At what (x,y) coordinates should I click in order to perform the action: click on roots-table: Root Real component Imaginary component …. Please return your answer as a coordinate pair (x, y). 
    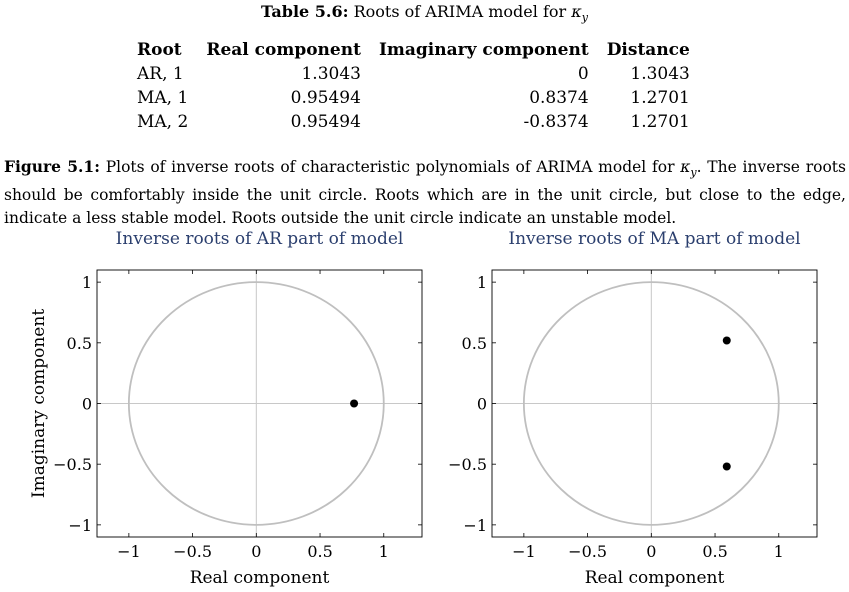
    Looking at the image, I should click on (413, 86).